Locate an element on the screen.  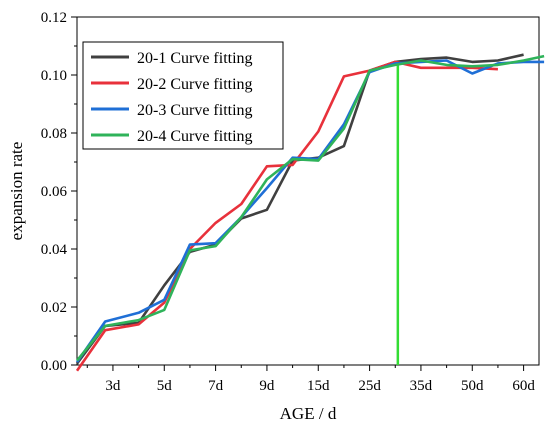
legend-label-2: 20-2 Curve fitting is located at coordinates (195, 84).